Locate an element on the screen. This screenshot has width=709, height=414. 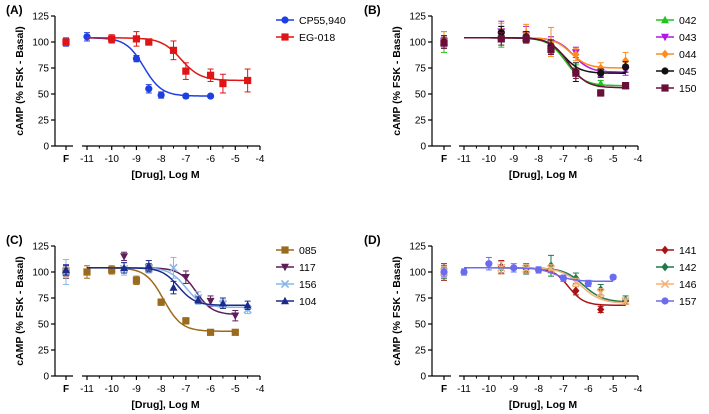
legend-label: 043 is located at coordinates (688, 38).